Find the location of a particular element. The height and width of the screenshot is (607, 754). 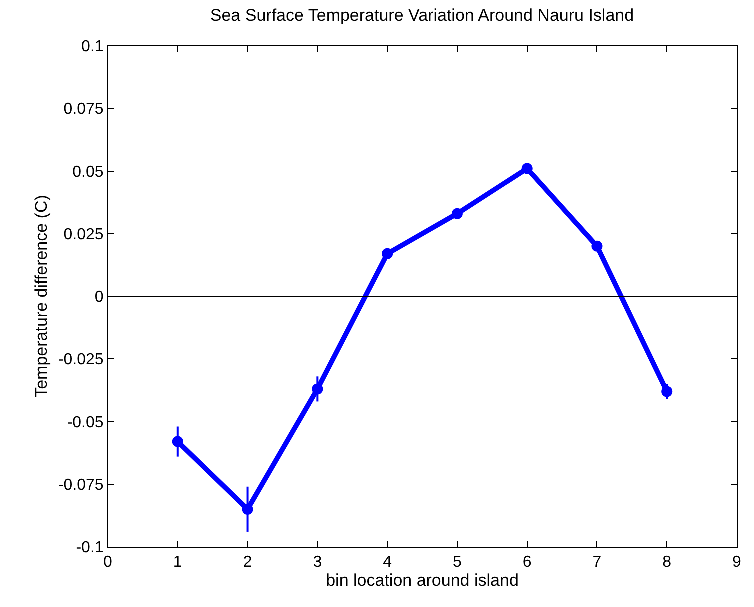

y-tick-label: 0.025 is located at coordinates (84, 235).